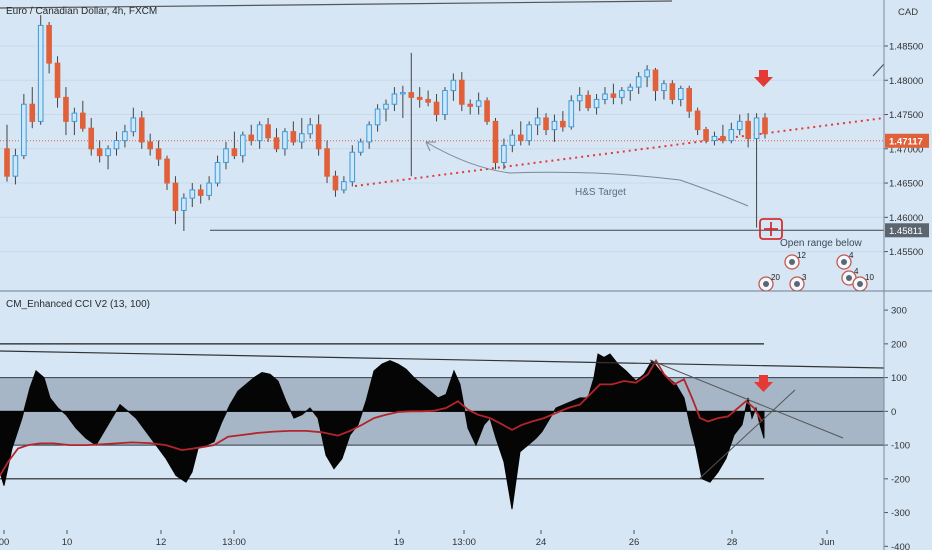  I want to click on cci-tick-label: 200, so click(899, 344).